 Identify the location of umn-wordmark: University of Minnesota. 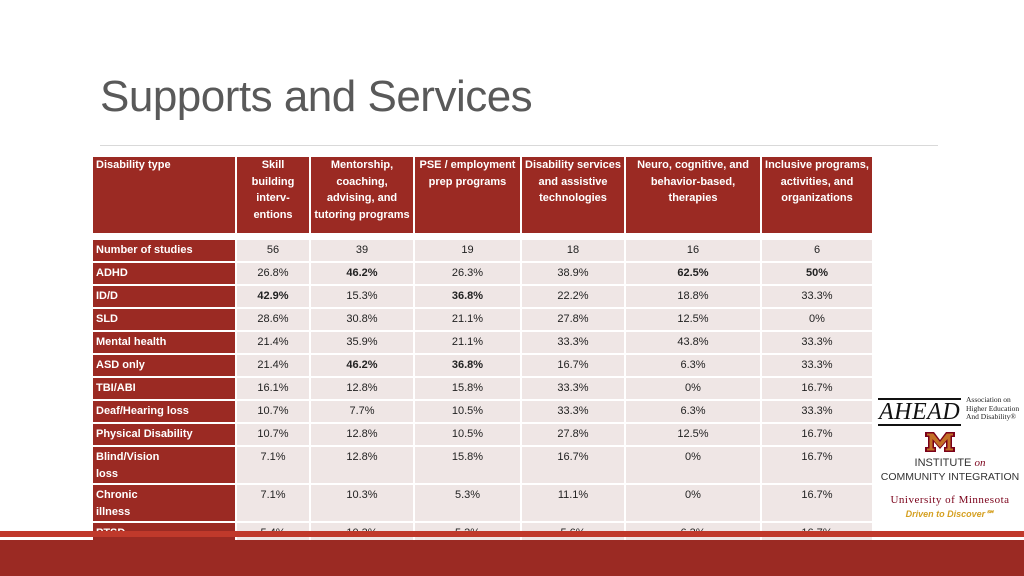
(950, 500).